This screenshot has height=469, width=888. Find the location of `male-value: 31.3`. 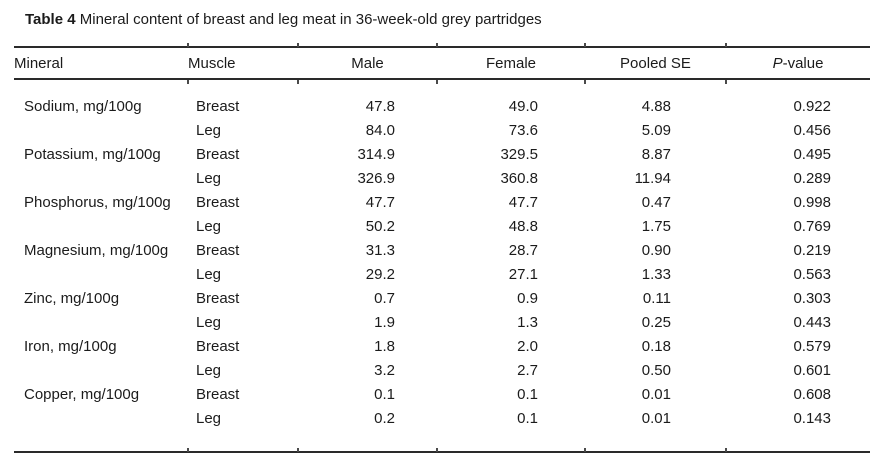

male-value: 31.3 is located at coordinates (380, 250).